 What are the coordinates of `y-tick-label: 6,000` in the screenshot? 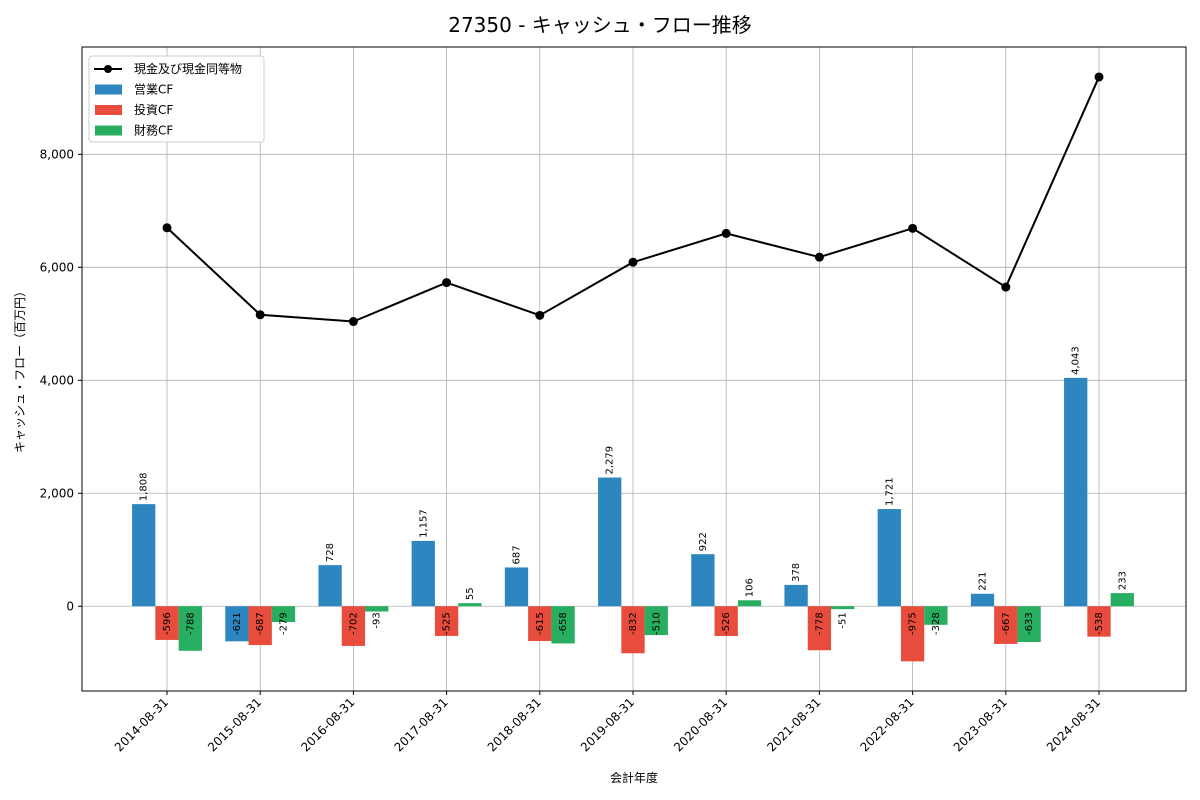 It's located at (57, 267).